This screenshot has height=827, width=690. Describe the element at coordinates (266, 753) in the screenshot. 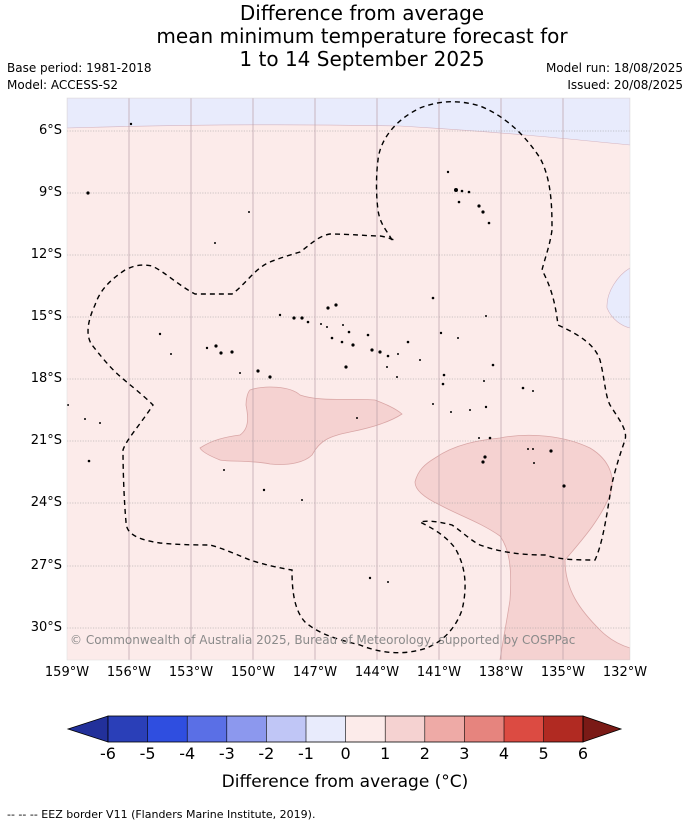

I see `colorbar-label: -2` at that location.